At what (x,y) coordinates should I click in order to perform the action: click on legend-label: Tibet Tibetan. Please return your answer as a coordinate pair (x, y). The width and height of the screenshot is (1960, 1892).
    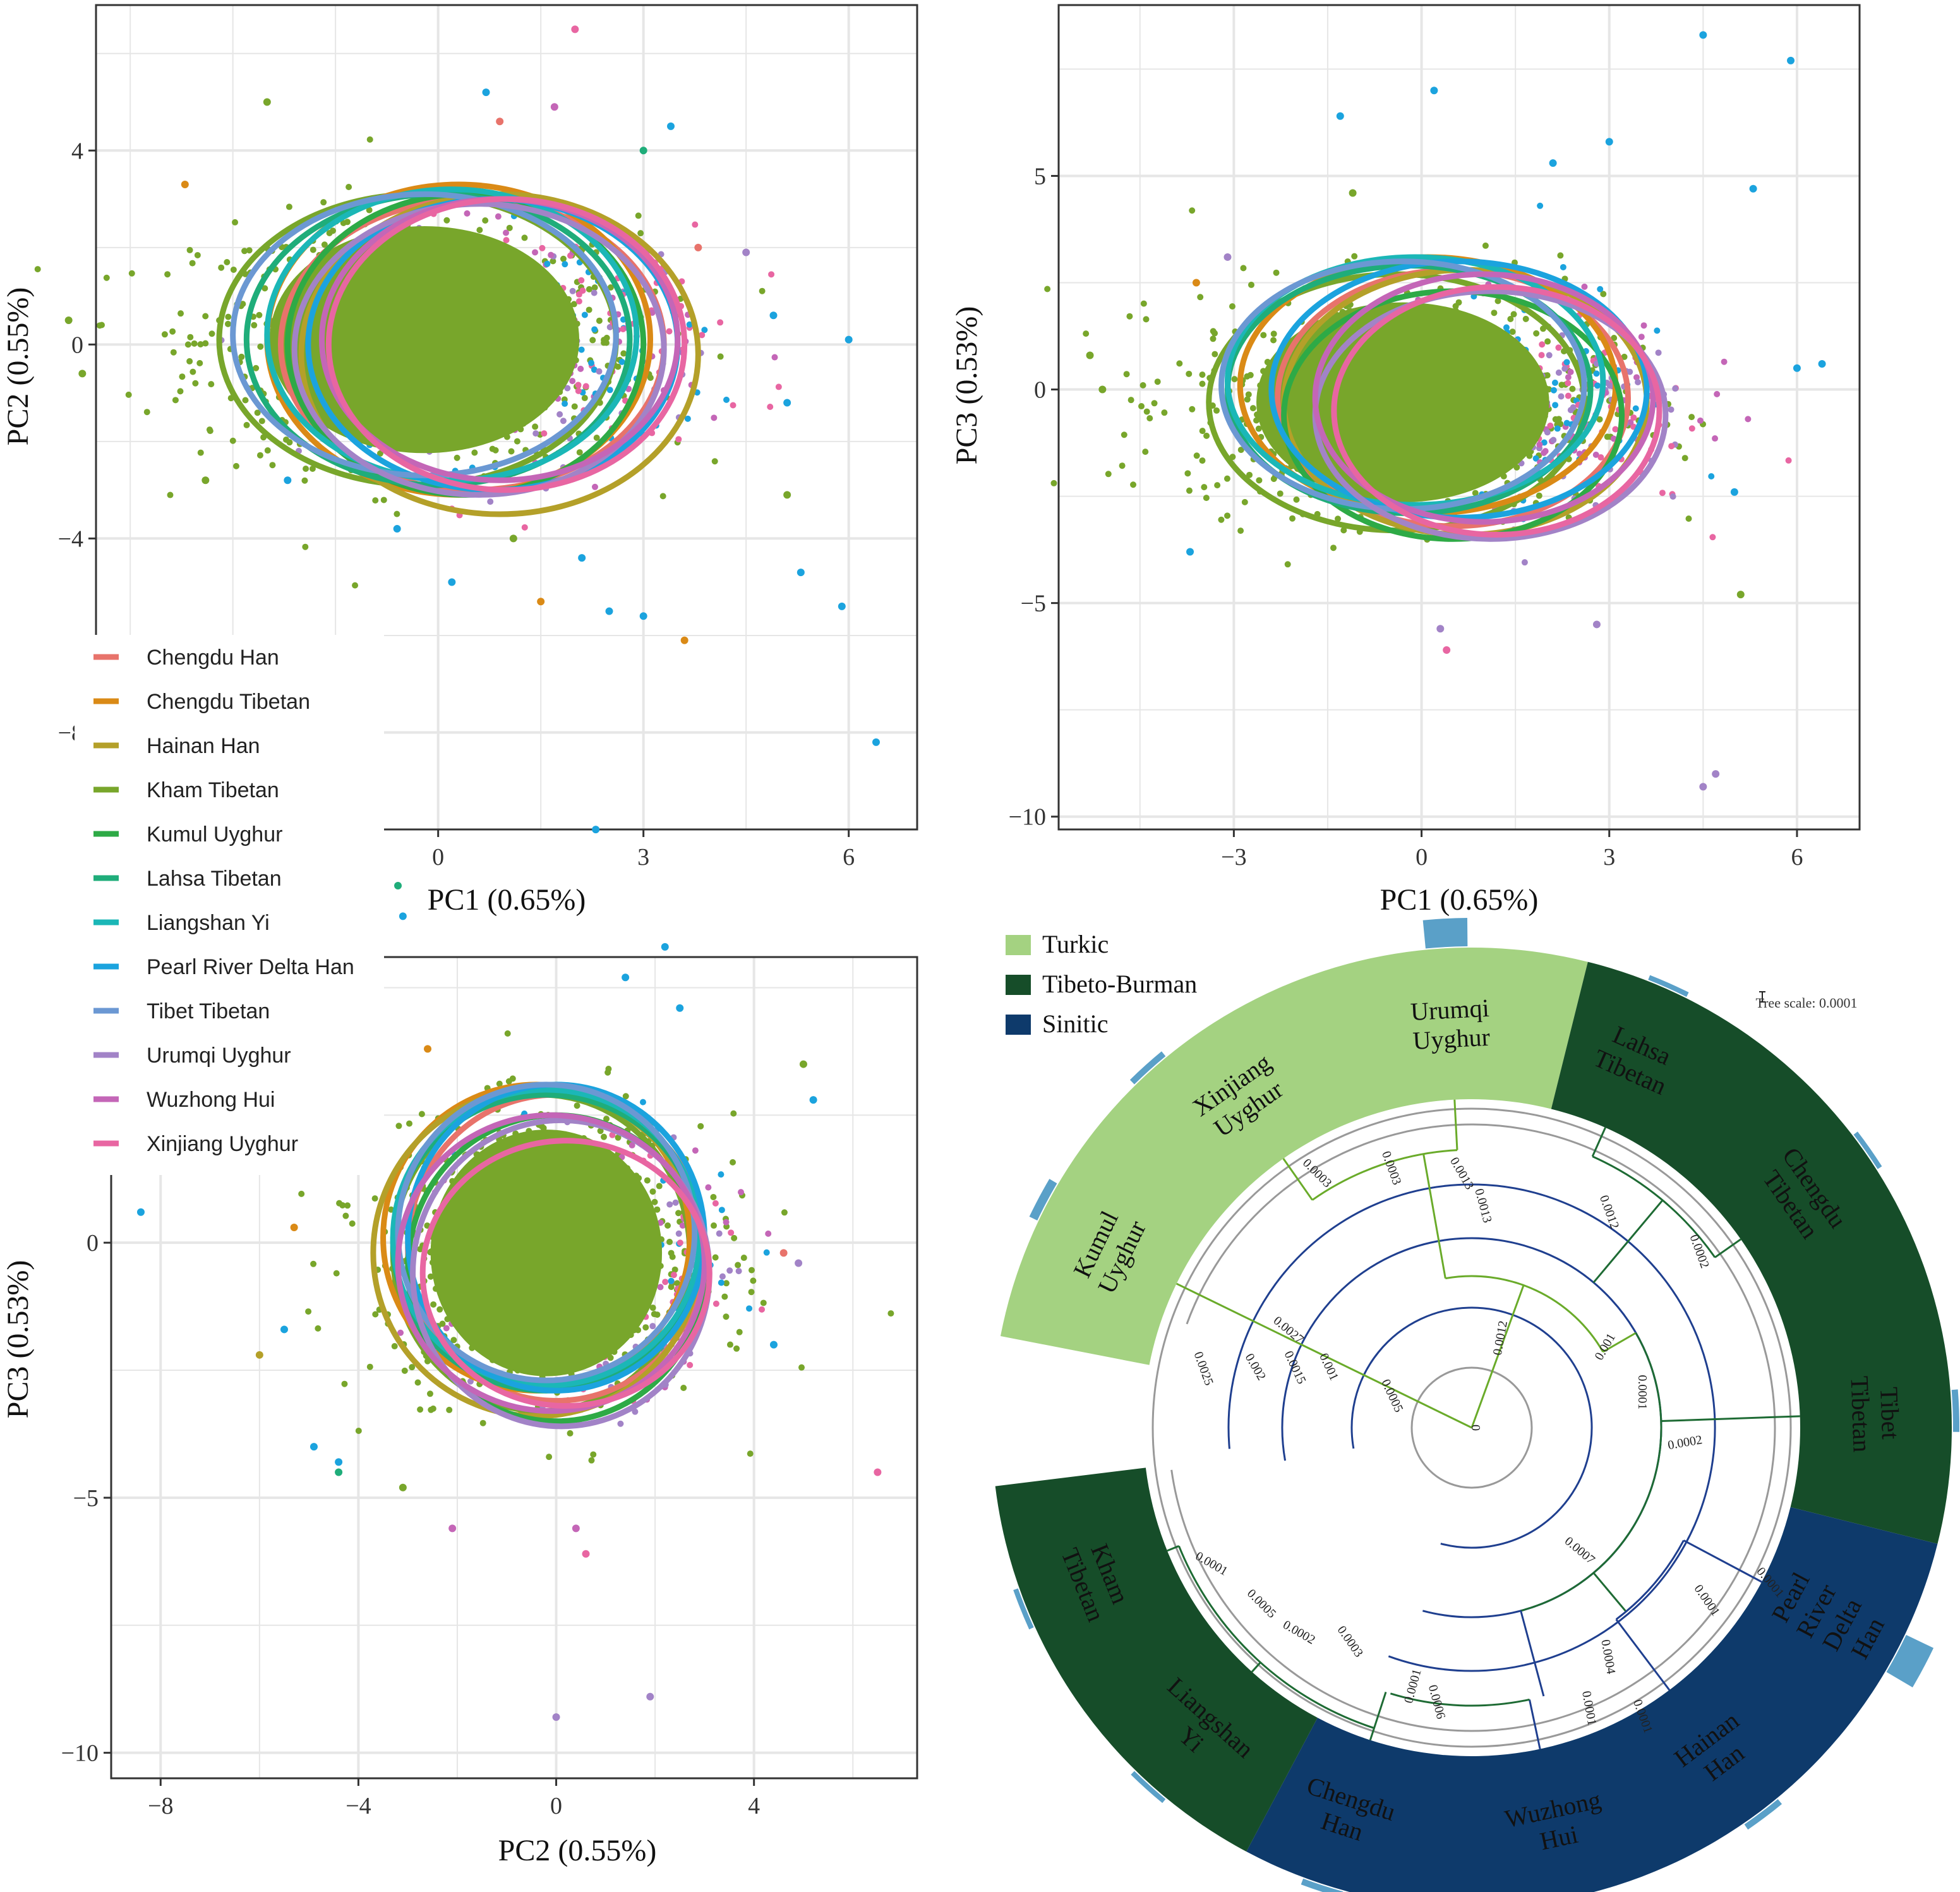
    Looking at the image, I should click on (208, 1011).